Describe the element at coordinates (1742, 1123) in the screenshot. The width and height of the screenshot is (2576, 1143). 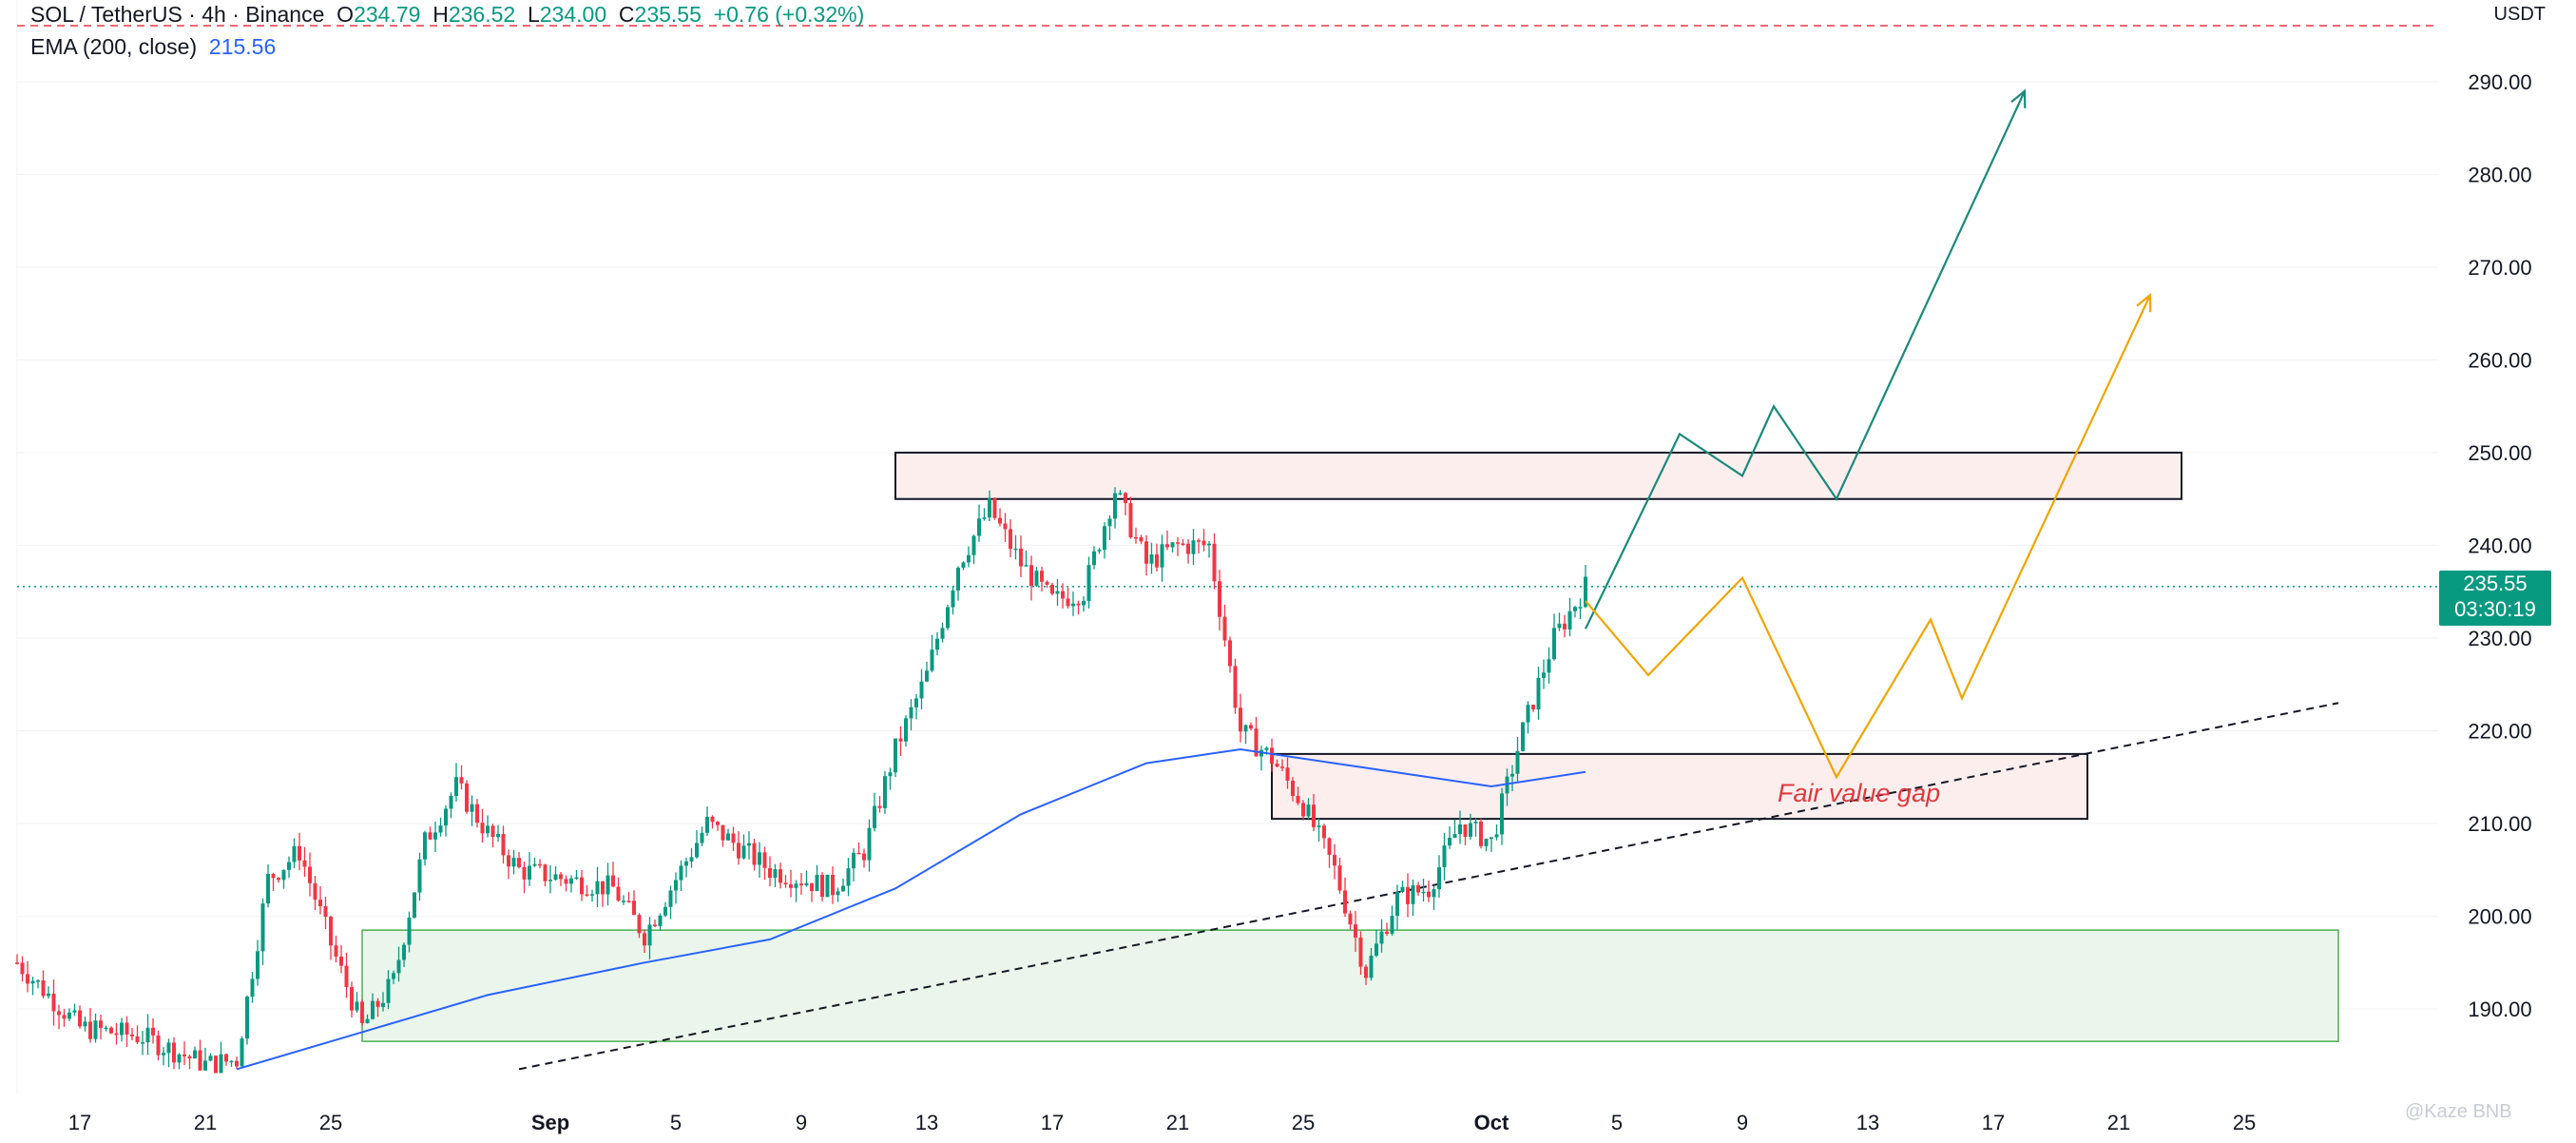
I see `x-tick-label: 9` at that location.